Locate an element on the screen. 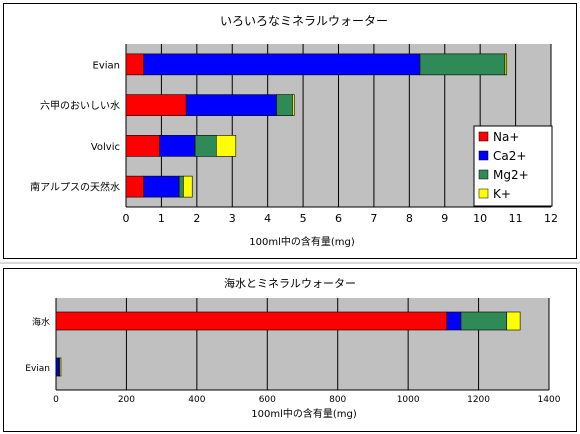  x-tick-label: 7 is located at coordinates (373, 218).